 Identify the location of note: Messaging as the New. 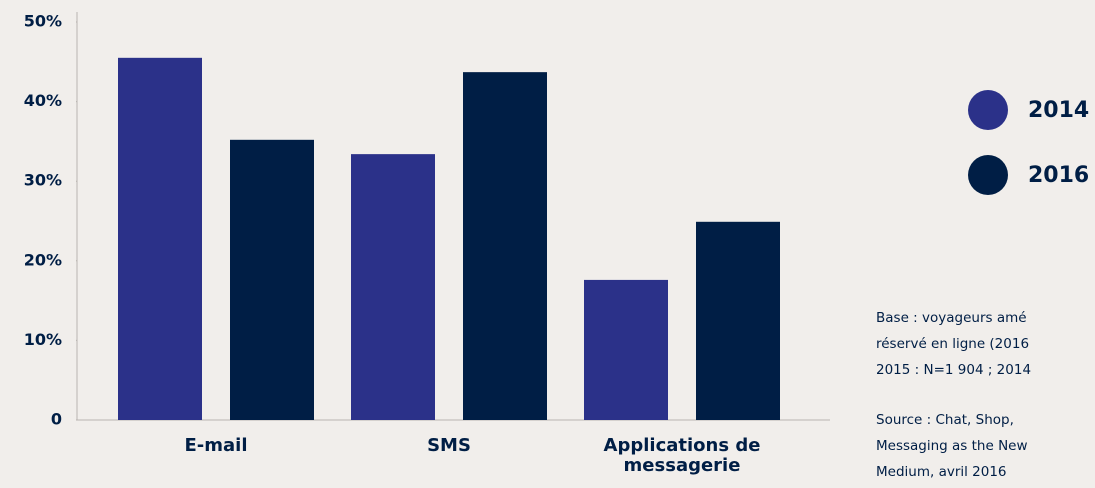
(952, 446).